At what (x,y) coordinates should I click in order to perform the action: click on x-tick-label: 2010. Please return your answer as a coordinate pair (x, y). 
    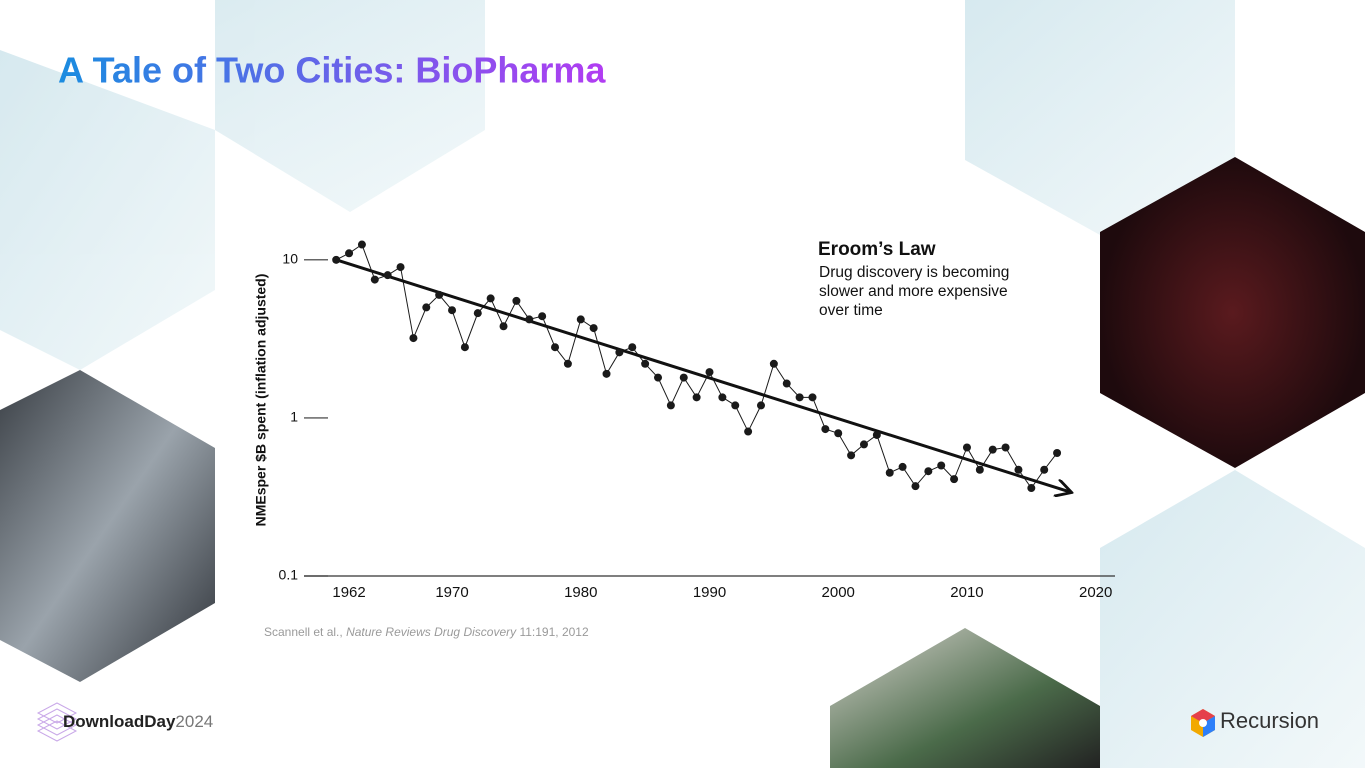
    Looking at the image, I should click on (966, 592).